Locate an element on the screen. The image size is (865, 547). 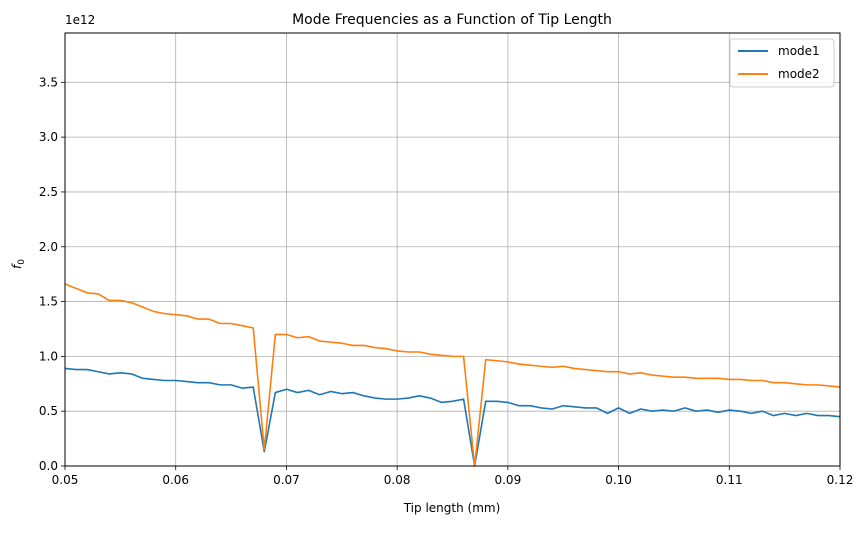
y-tick-label: 1.0 is located at coordinates (48, 356).